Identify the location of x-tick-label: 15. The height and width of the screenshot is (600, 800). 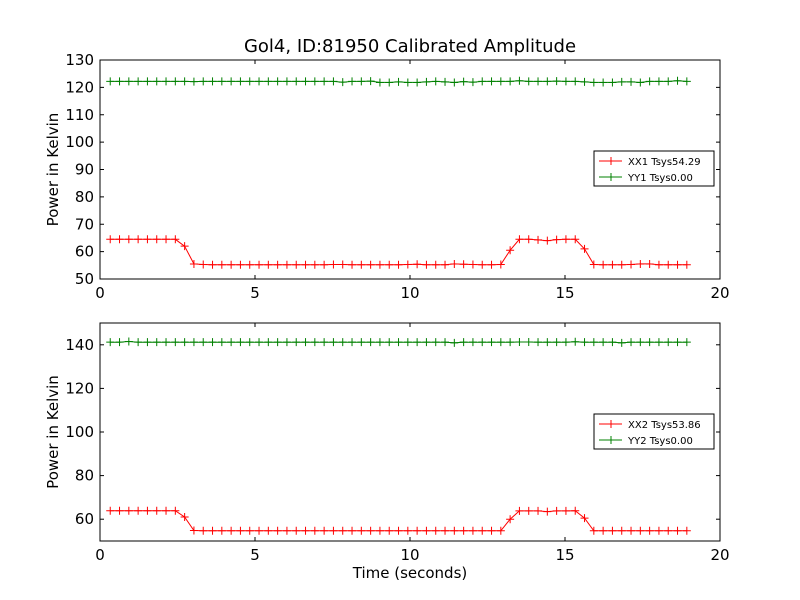
(564, 555).